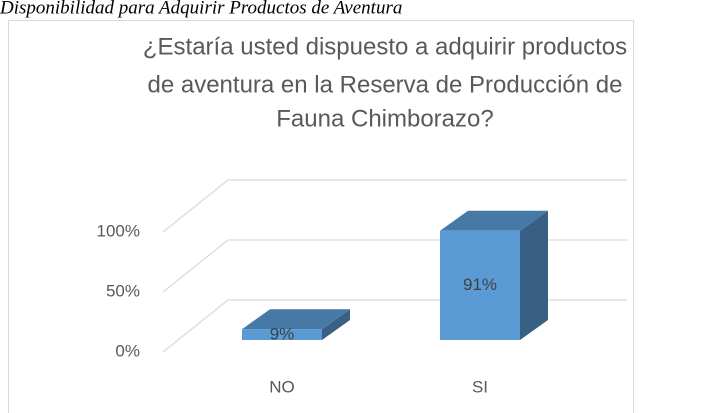 The width and height of the screenshot is (711, 413). Describe the element at coordinates (127, 350) in the screenshot. I see `y-tick-label: 0%` at that location.